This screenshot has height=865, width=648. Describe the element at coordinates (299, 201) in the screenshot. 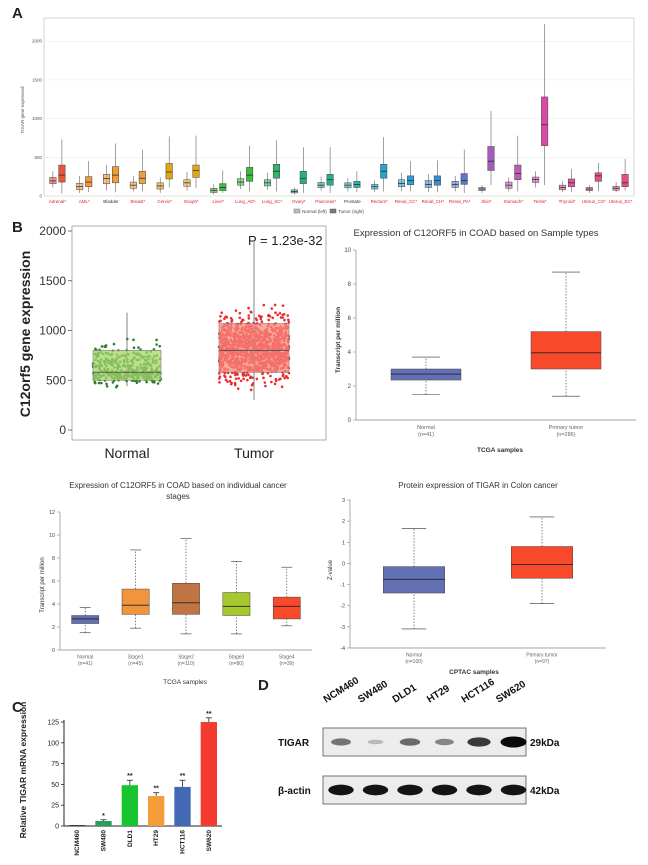

I see `panel-a-xtick: Ovary*` at that location.